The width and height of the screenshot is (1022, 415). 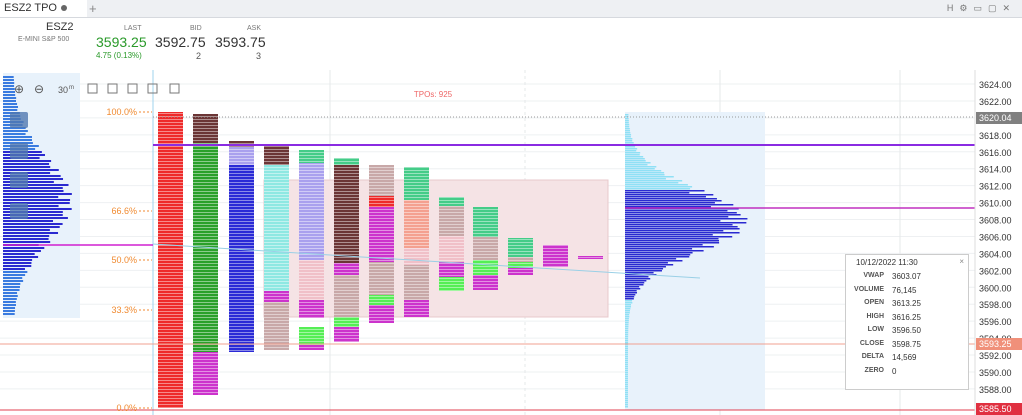 I want to click on zoom-button: ⊕, so click(x=19, y=89).